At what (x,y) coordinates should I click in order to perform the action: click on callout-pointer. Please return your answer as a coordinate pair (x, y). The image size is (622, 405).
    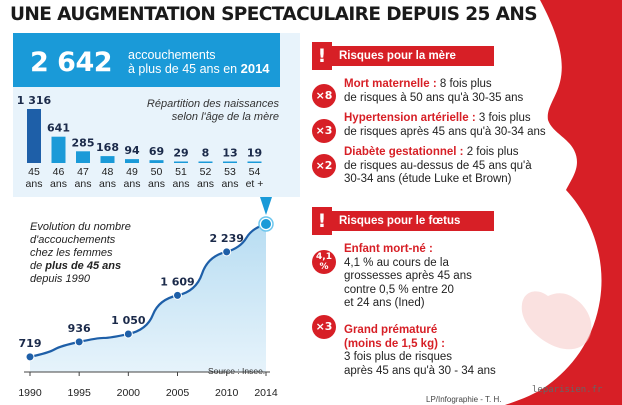
    Looking at the image, I should click on (266, 206).